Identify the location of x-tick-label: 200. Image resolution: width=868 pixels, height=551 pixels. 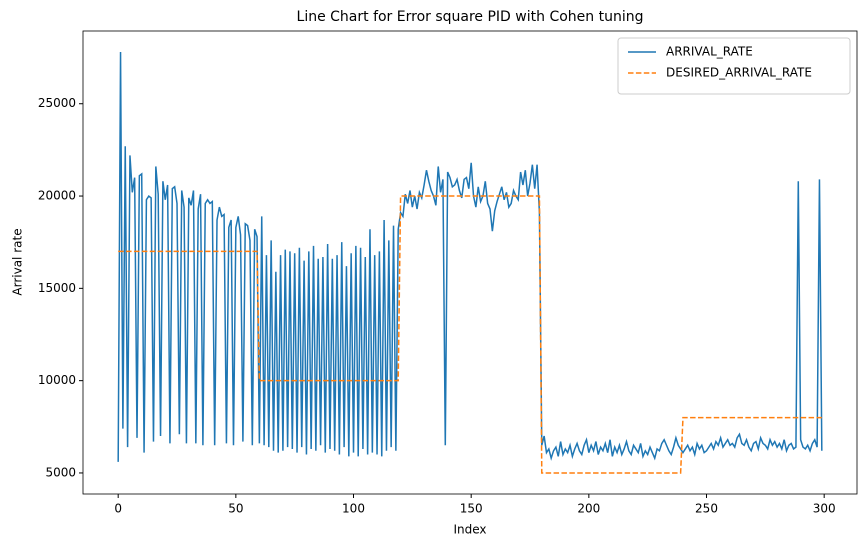
(588, 509).